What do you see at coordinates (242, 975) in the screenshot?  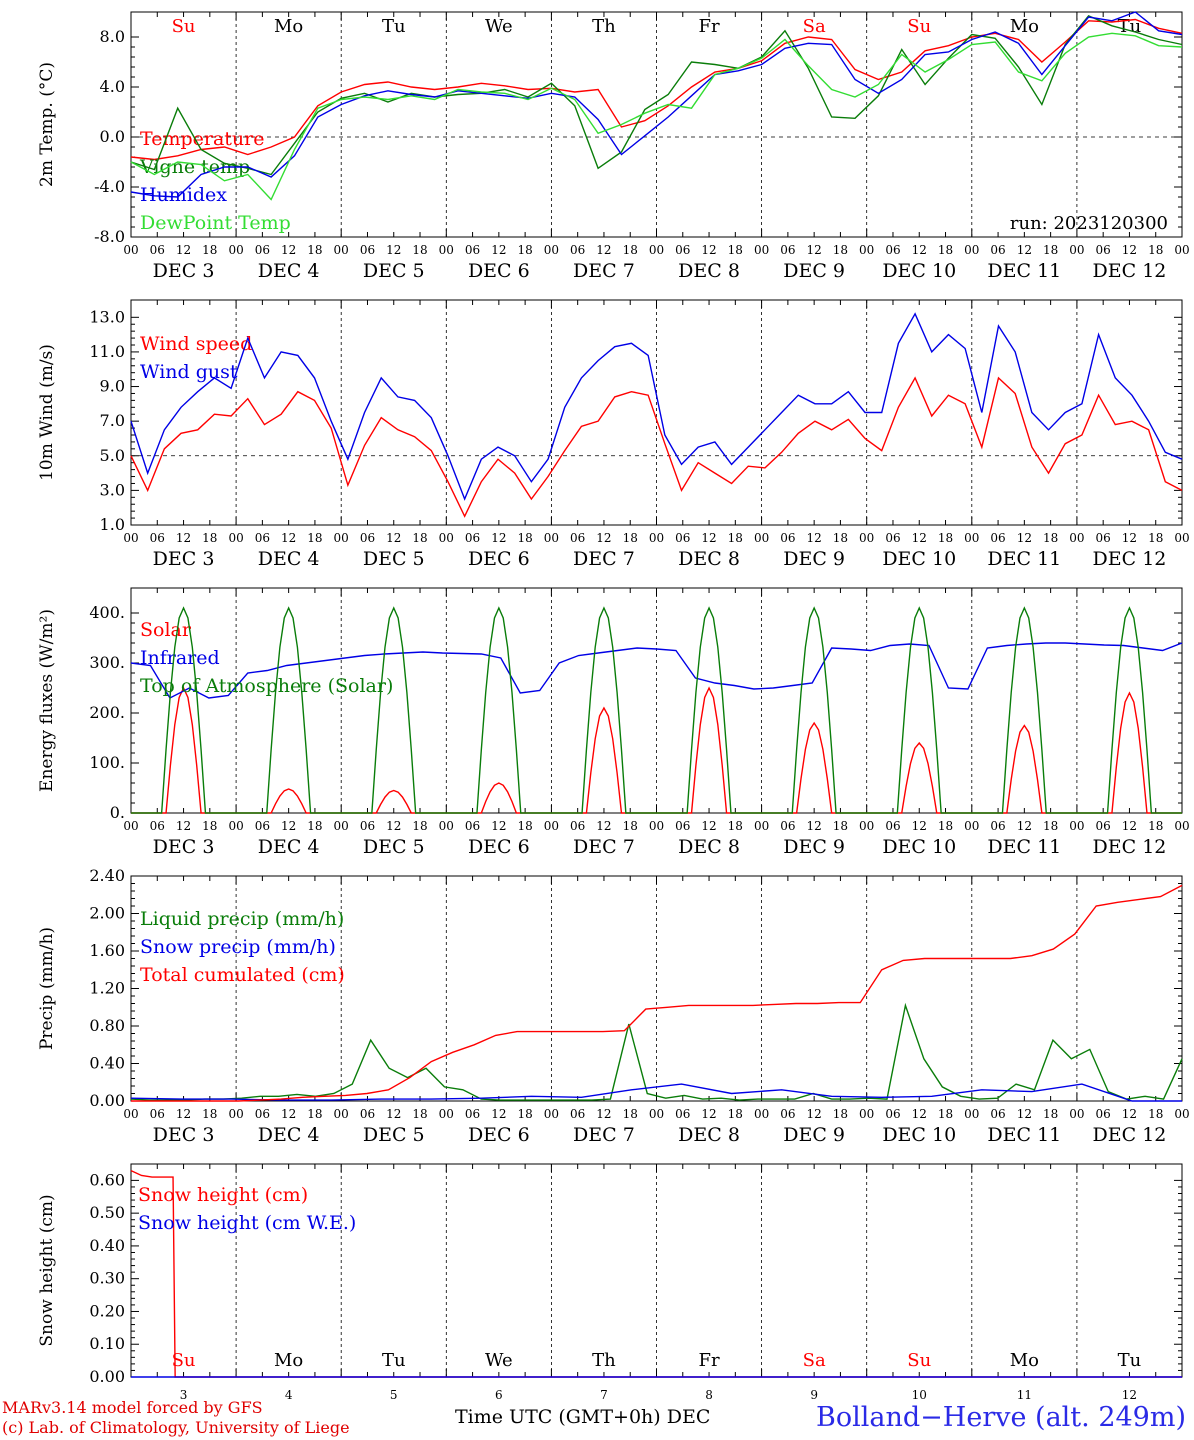 I see `legend-entry: Total cumulated (cm)` at bounding box center [242, 975].